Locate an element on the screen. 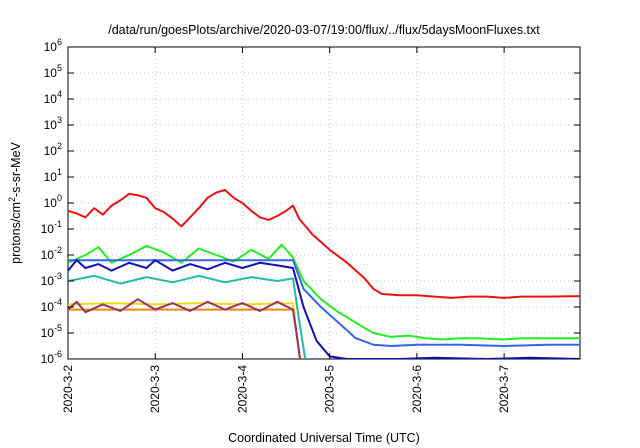  y-tick-label: 10⁶ is located at coordinates (53, 45).